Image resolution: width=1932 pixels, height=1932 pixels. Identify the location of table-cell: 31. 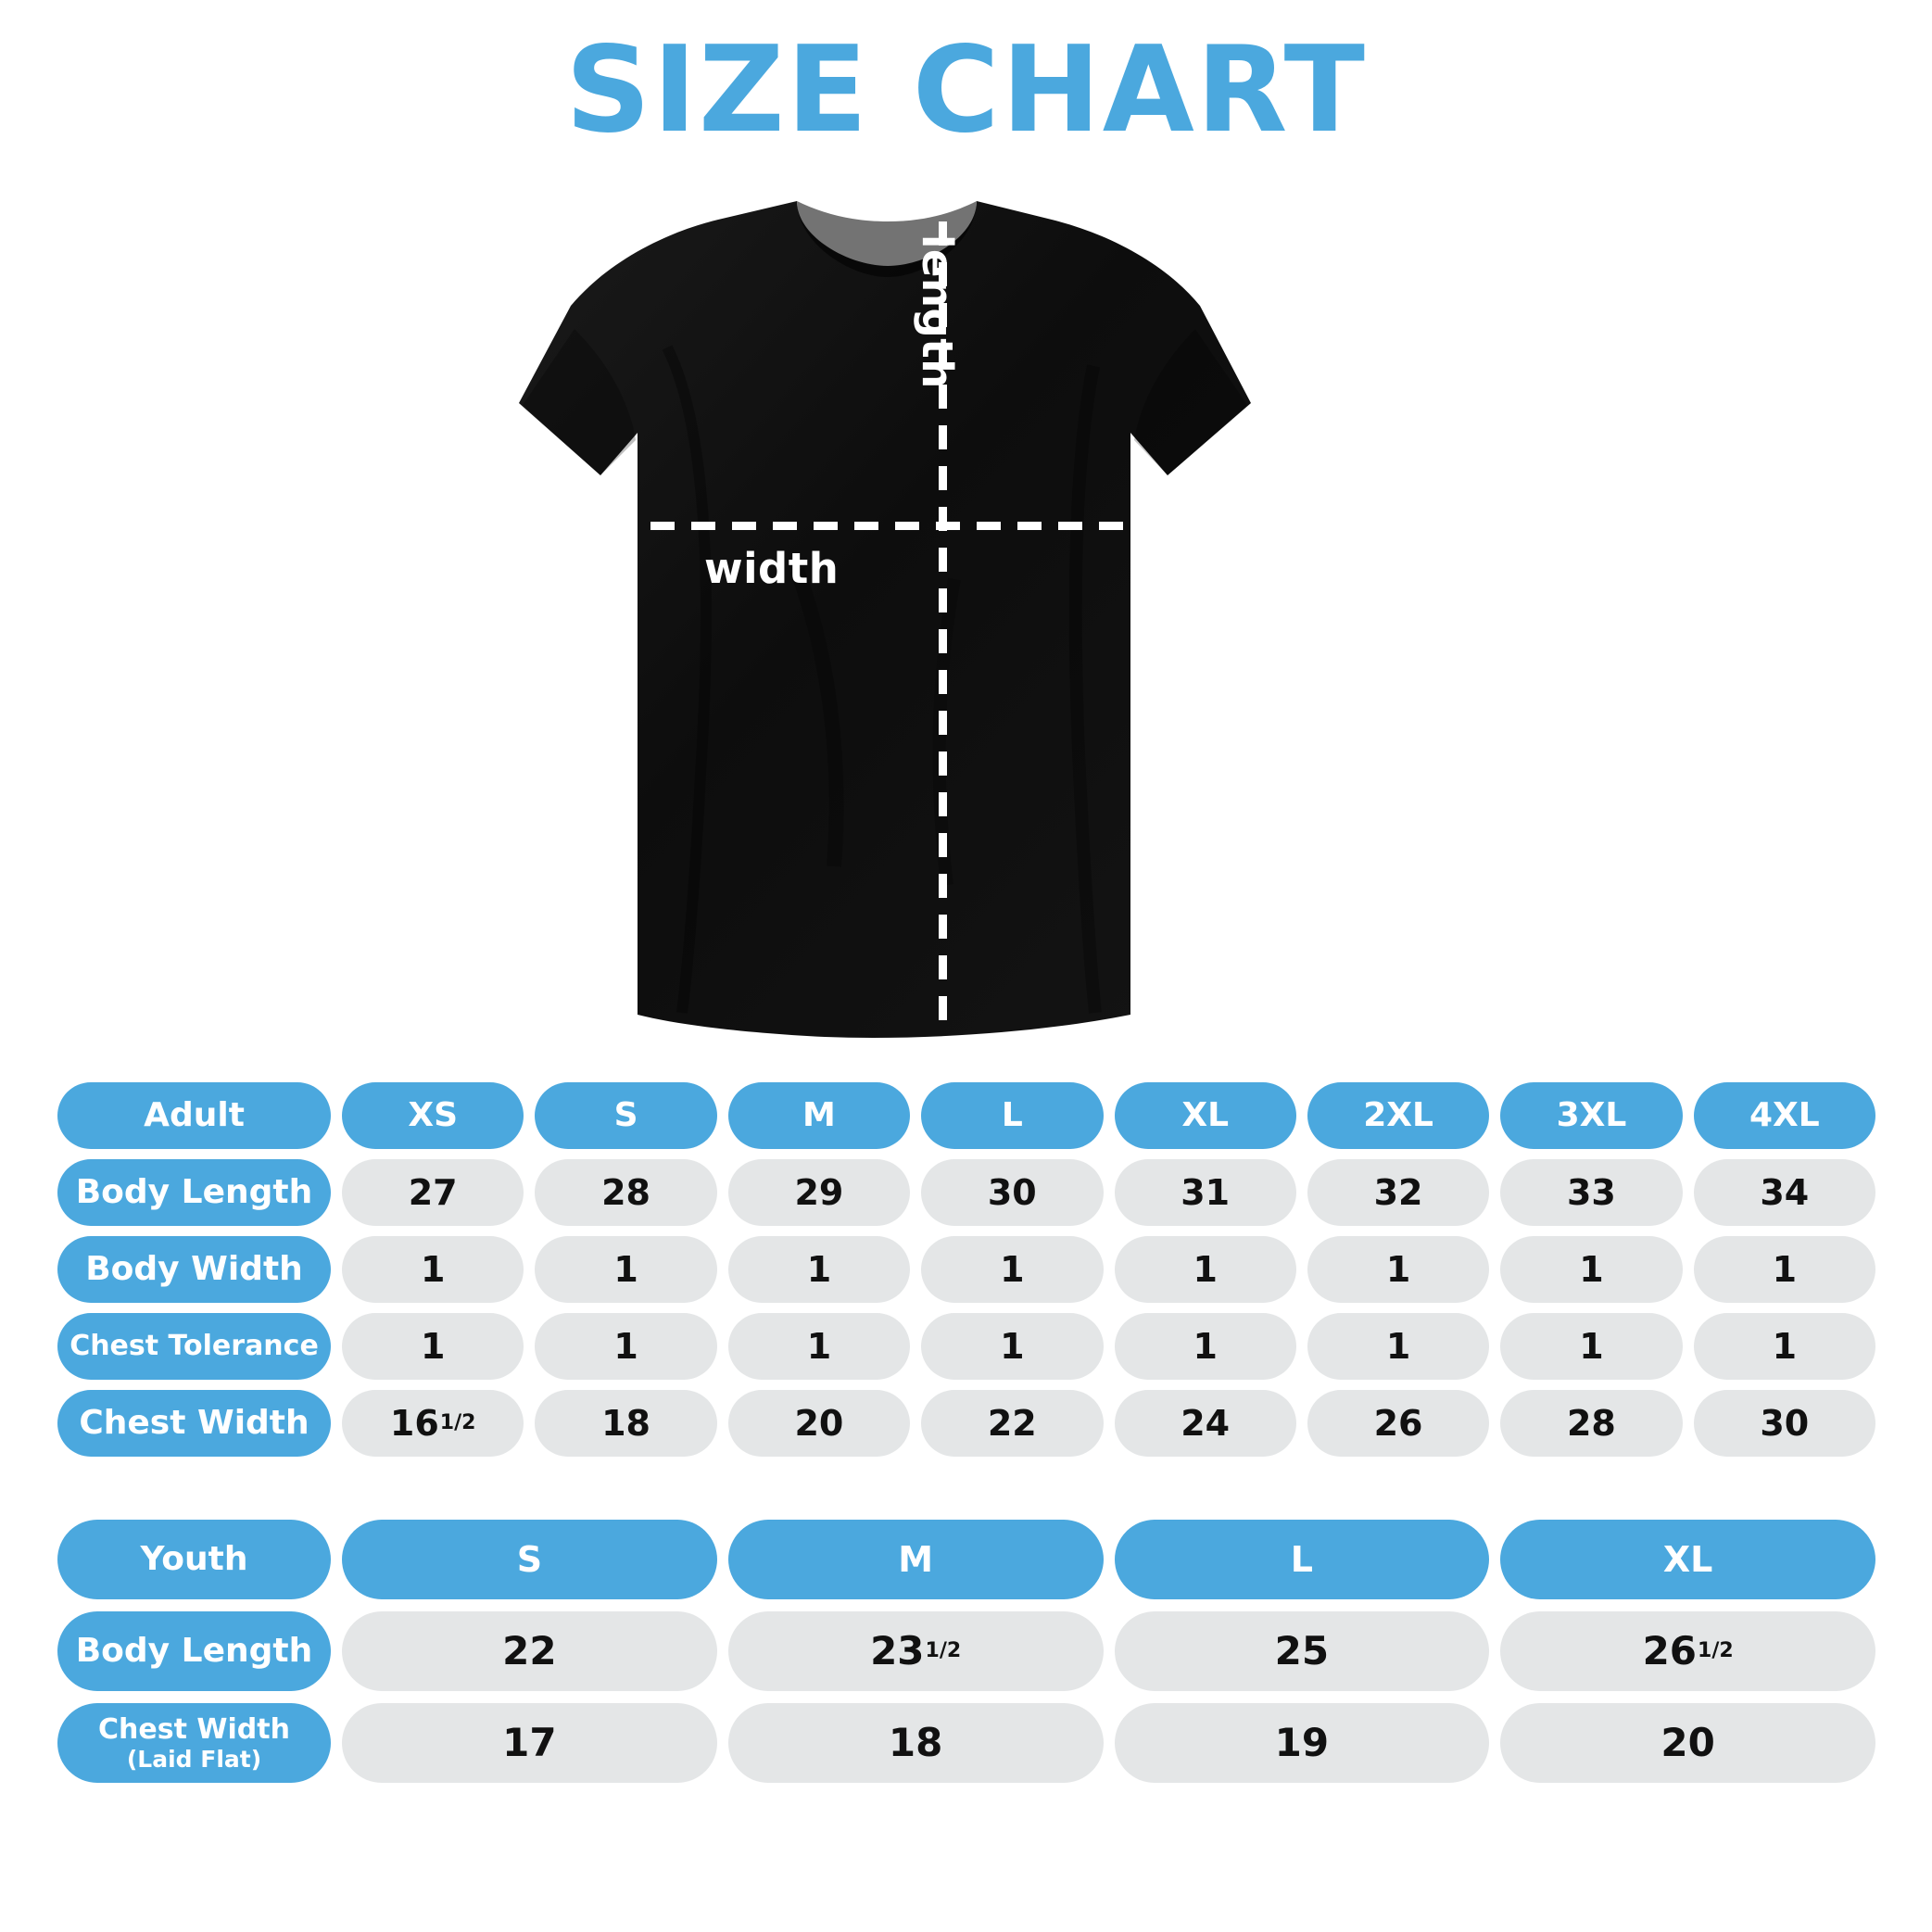
(1205, 1192).